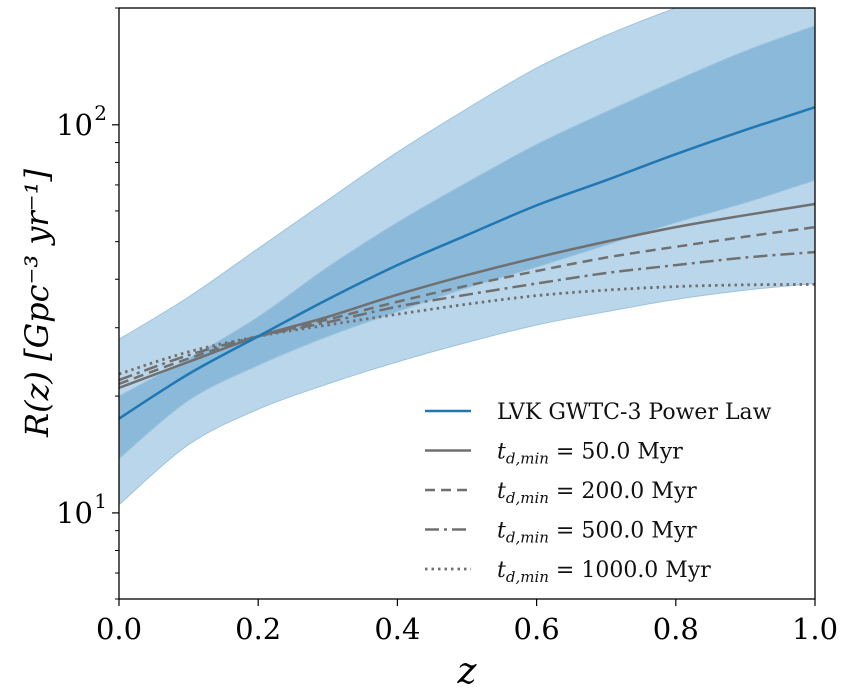  Describe the element at coordinates (100, 113) in the screenshot. I see `y-tick-exponent: 2` at that location.